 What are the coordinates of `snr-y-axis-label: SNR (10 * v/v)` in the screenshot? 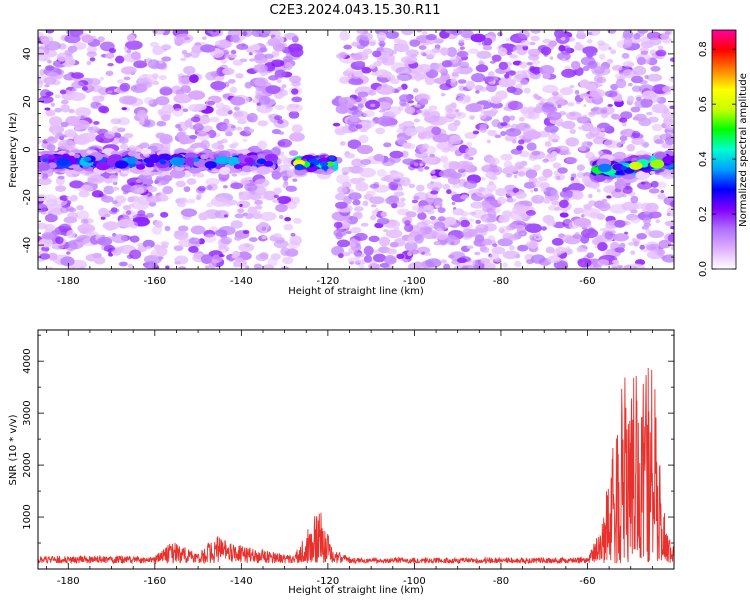 It's located at (13, 449).